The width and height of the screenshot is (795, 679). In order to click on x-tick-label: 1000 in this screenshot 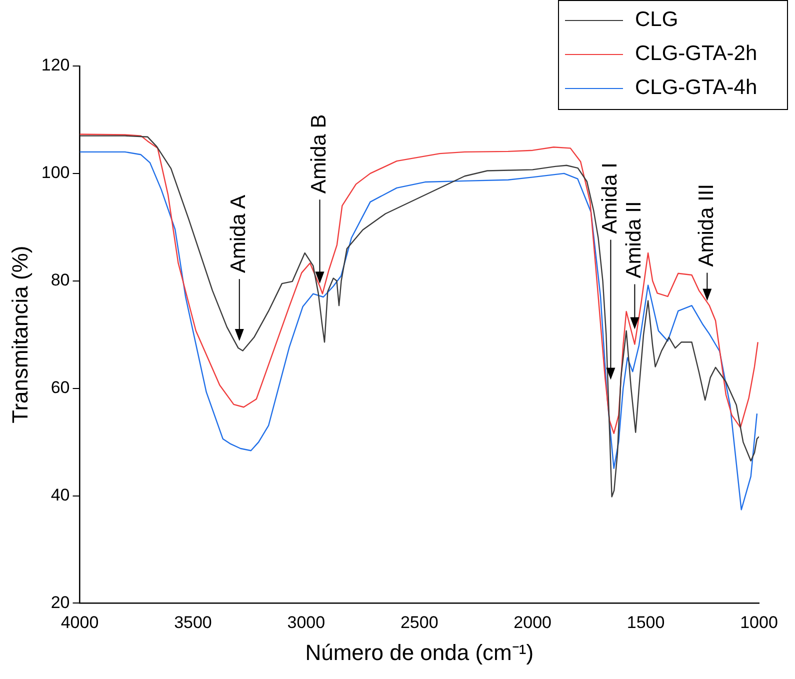, I will do `click(759, 622)`.